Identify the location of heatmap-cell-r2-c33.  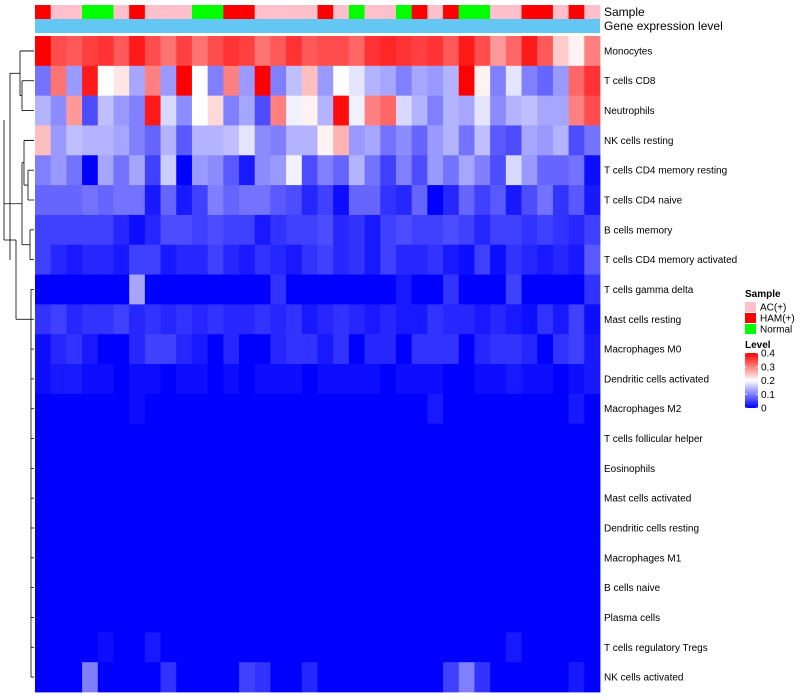
(561, 110).